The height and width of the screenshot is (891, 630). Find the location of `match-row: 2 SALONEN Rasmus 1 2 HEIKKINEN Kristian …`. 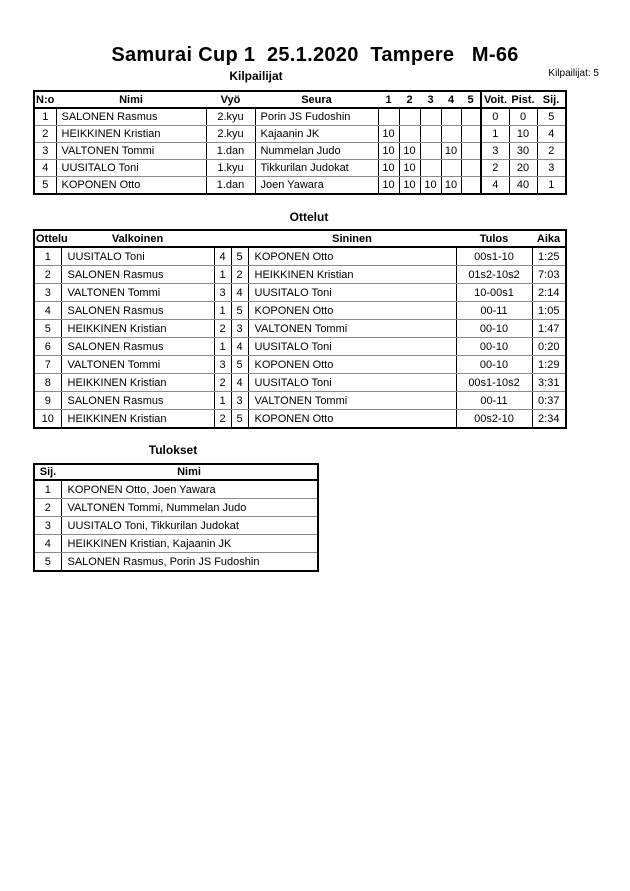

match-row: 2 SALONEN Rasmus 1 2 HEIKKINEN Kristian … is located at coordinates (300, 274).